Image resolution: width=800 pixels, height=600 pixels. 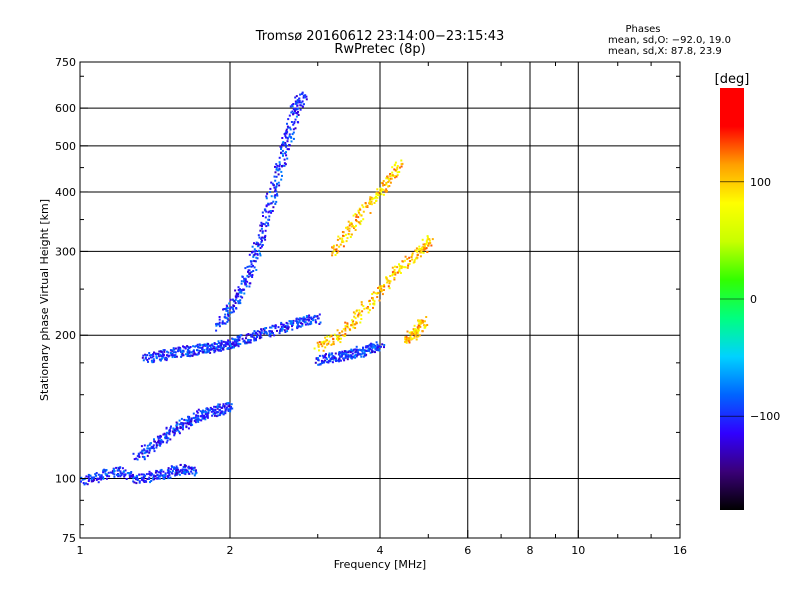 What do you see at coordinates (380, 564) in the screenshot?
I see `x-axis-label: Frequency [MHz]` at bounding box center [380, 564].